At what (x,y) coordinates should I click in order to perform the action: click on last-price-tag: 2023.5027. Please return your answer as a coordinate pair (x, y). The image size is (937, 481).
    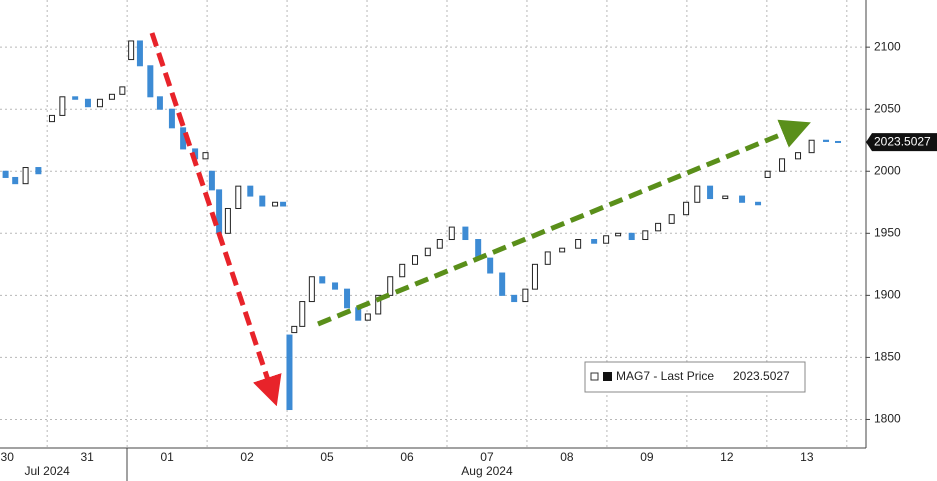
    Looking at the image, I should click on (901, 142).